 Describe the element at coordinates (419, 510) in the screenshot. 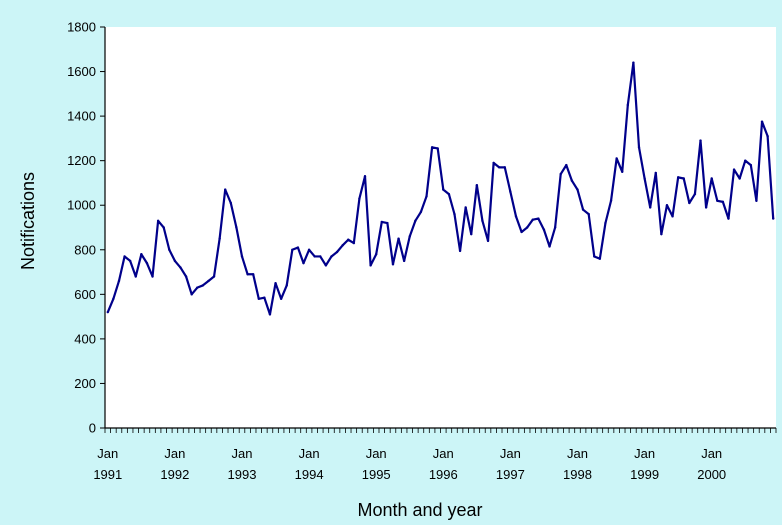

I see `x-axis-title: Month and year` at that location.